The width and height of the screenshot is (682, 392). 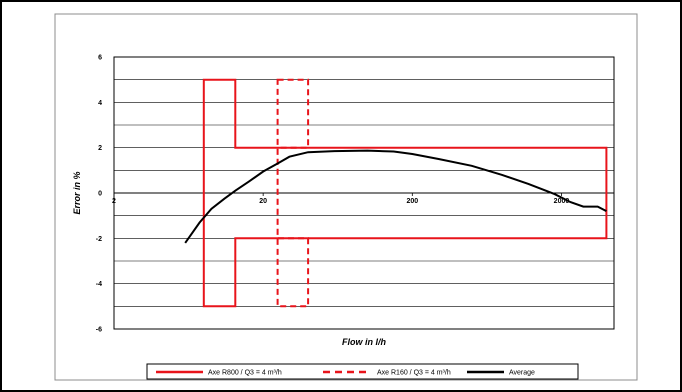 I want to click on x-tick-label: 2000, so click(x=562, y=201).